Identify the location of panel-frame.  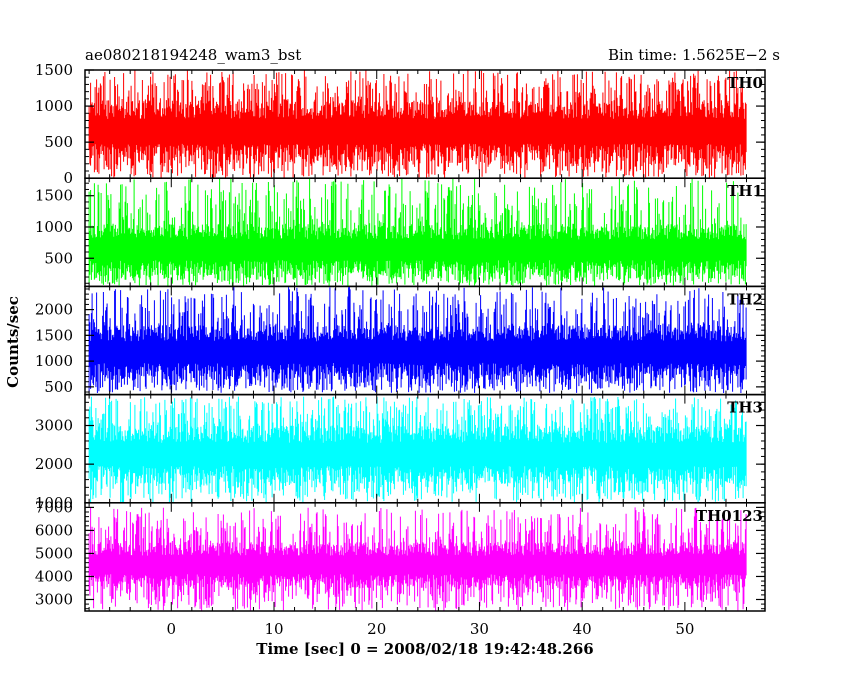
(425, 557).